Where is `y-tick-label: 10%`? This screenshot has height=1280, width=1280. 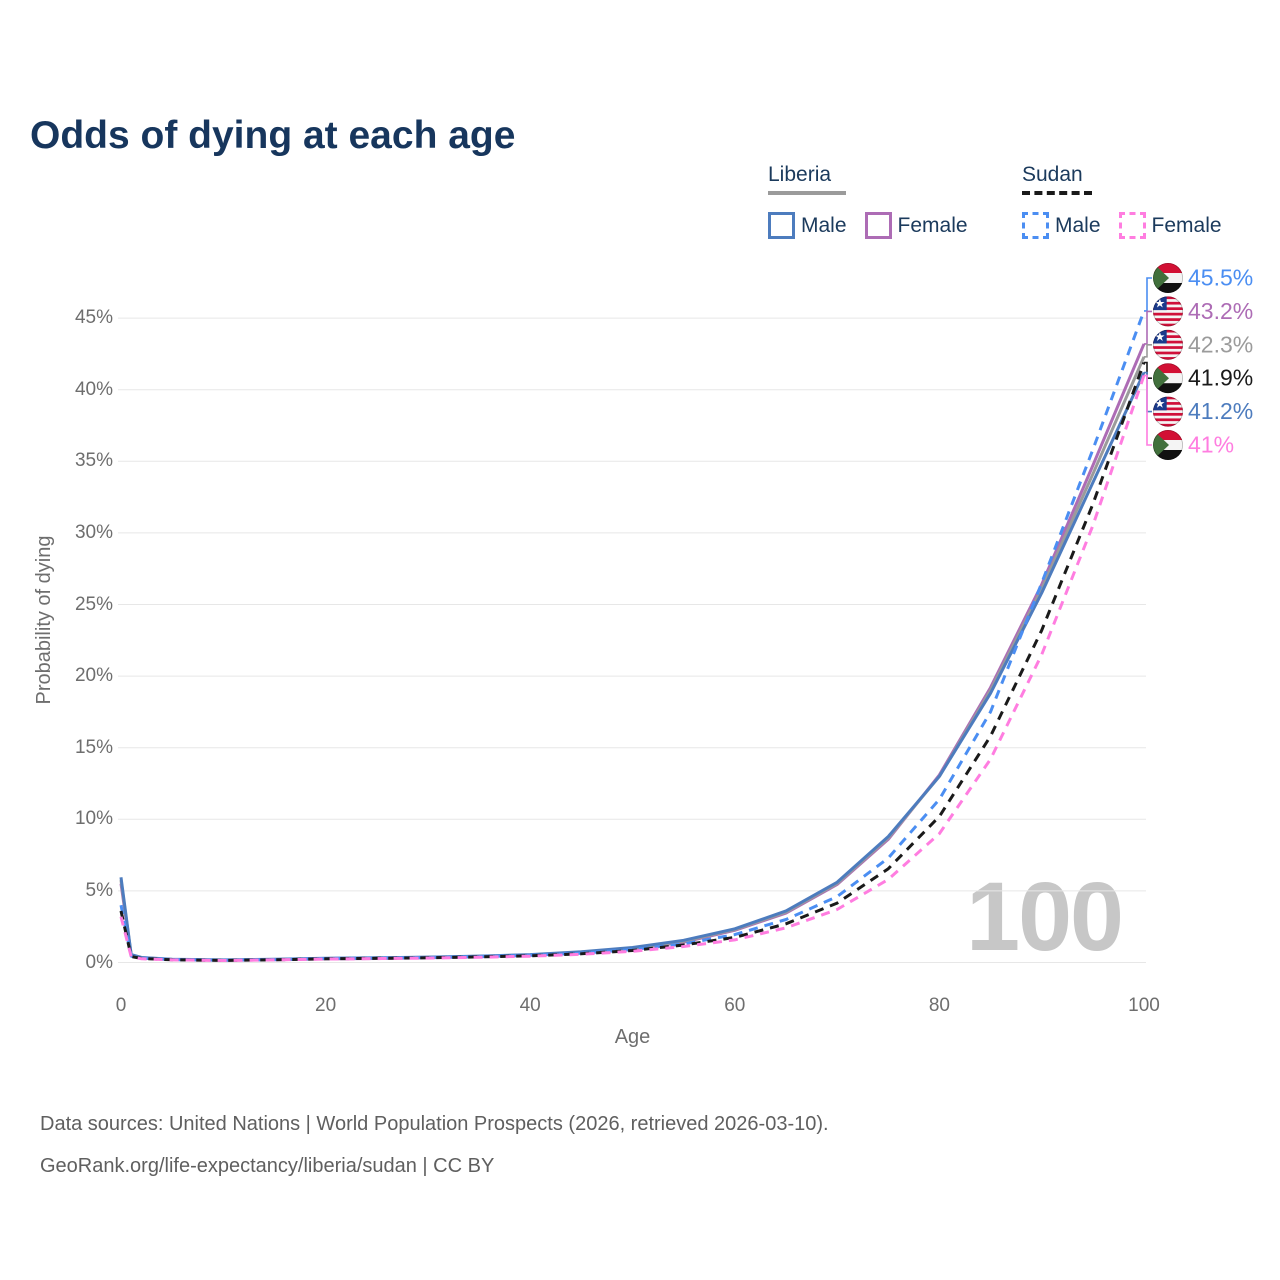 y-tick-label: 10% is located at coordinates (93, 819).